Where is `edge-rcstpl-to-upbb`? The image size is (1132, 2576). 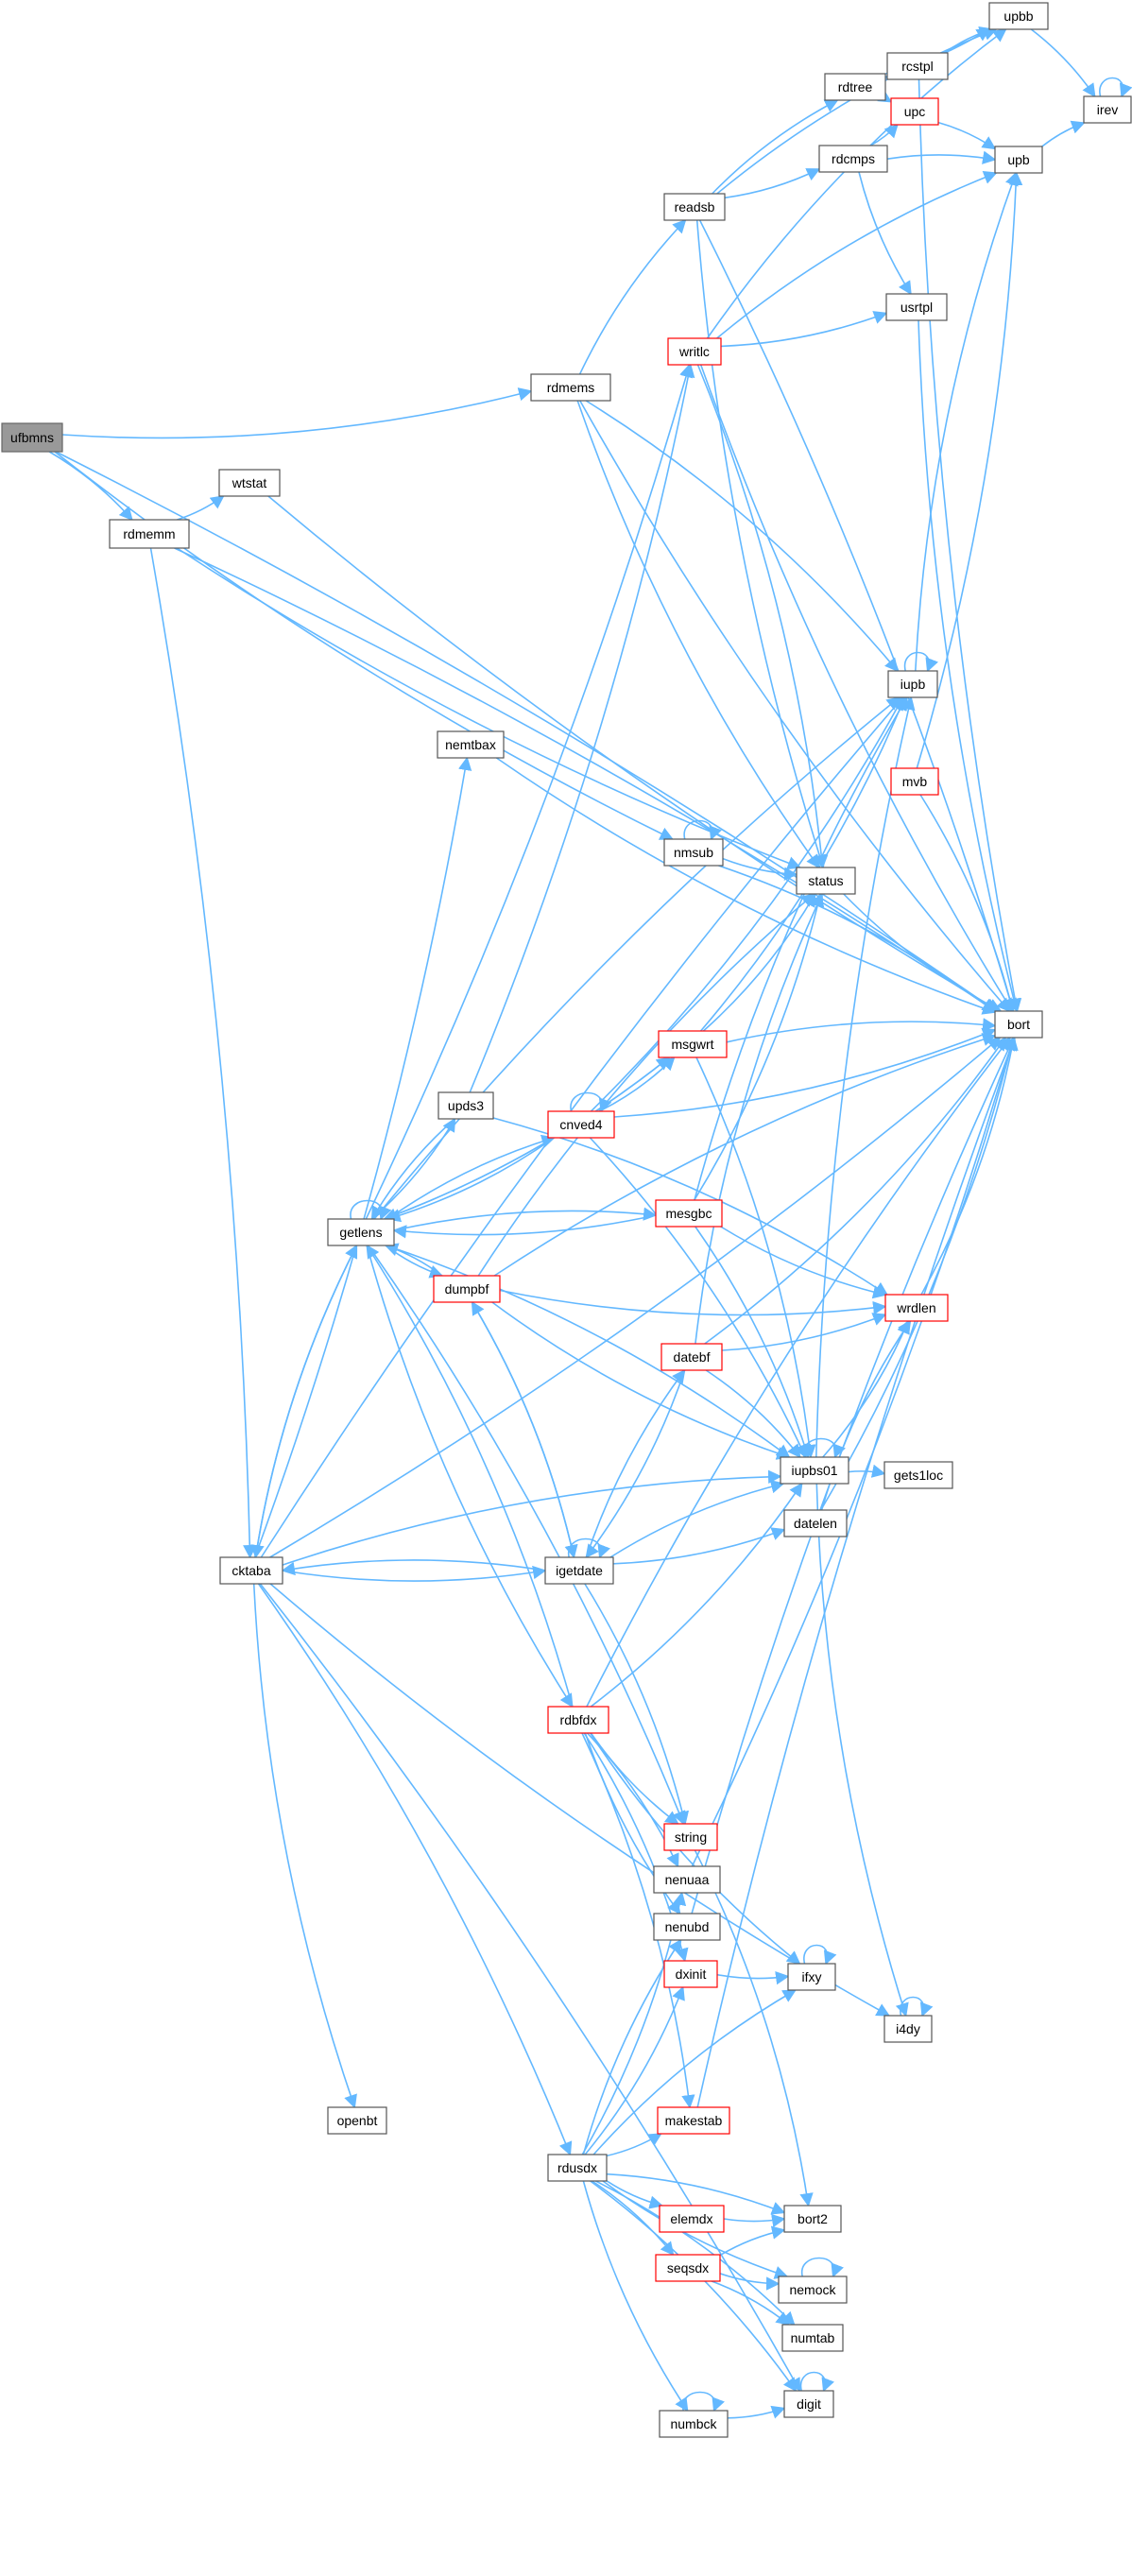
edge-rcstpl-to-upbb is located at coordinates (968, 40).